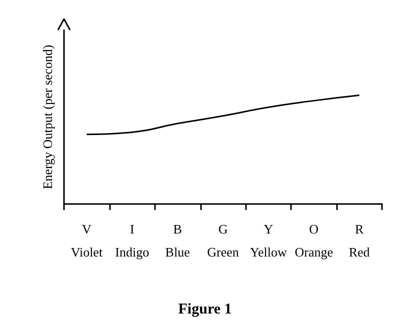  Describe the element at coordinates (314, 241) in the screenshot. I see `x-tick-label: O Orange` at that location.